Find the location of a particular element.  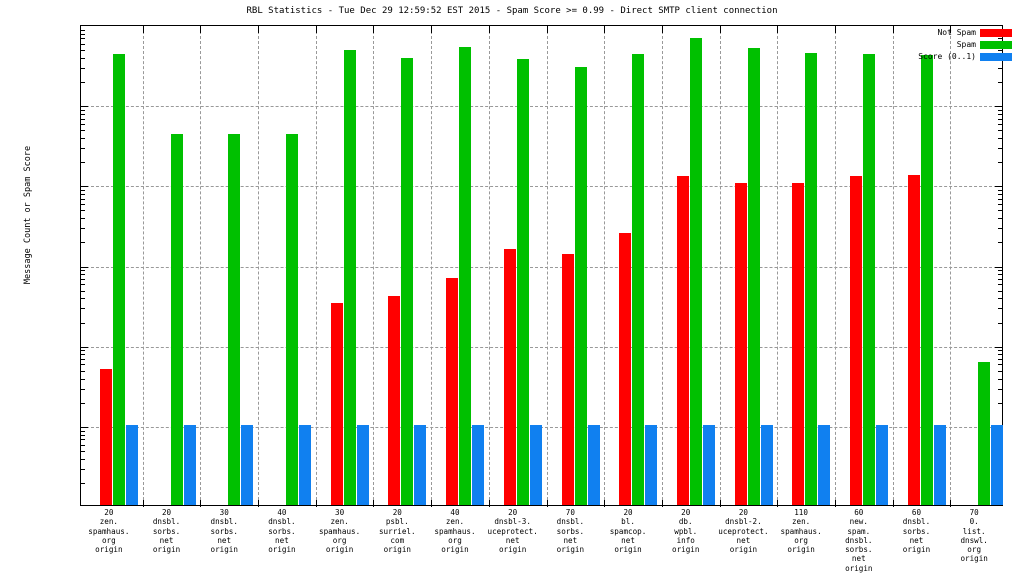

x-tick-label: 60 new. spam. dnsbl. sorbs. net origin is located at coordinates (859, 540).